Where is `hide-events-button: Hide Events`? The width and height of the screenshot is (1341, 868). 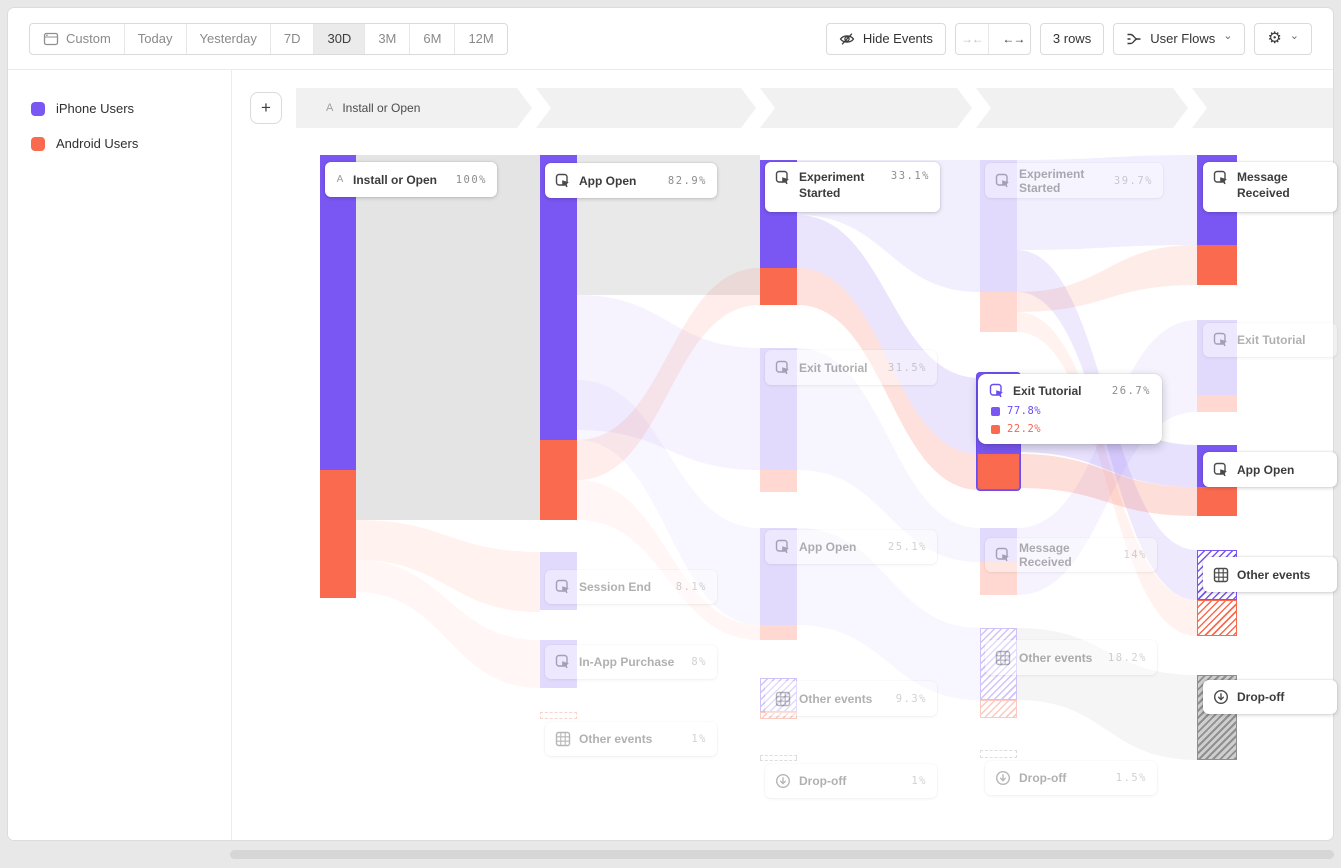 hide-events-button: Hide Events is located at coordinates (885, 38).